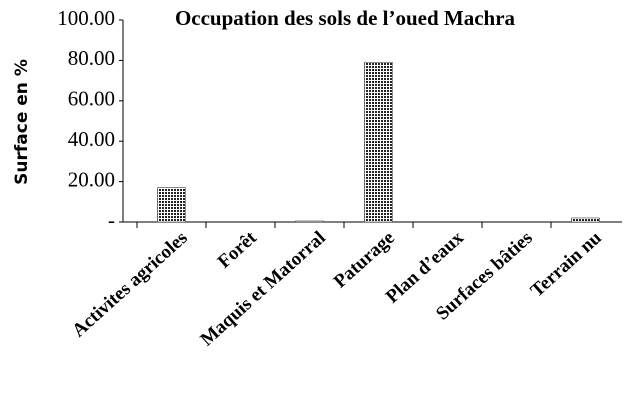 The width and height of the screenshot is (625, 419). What do you see at coordinates (566, 264) in the screenshot?
I see `x-tick-label: Terrain nu` at bounding box center [566, 264].